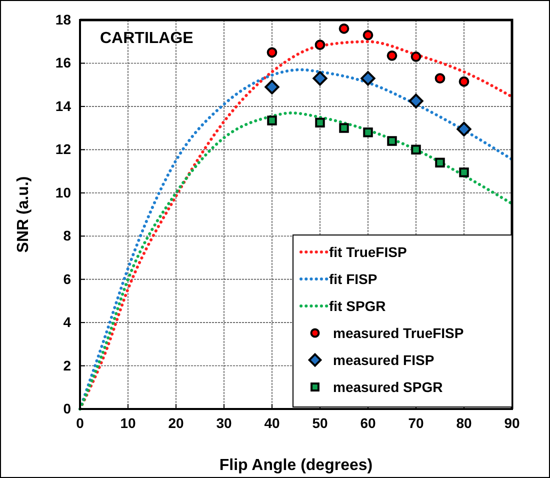  What do you see at coordinates (67, 408) in the screenshot?
I see `y-tick-label: 0` at bounding box center [67, 408].